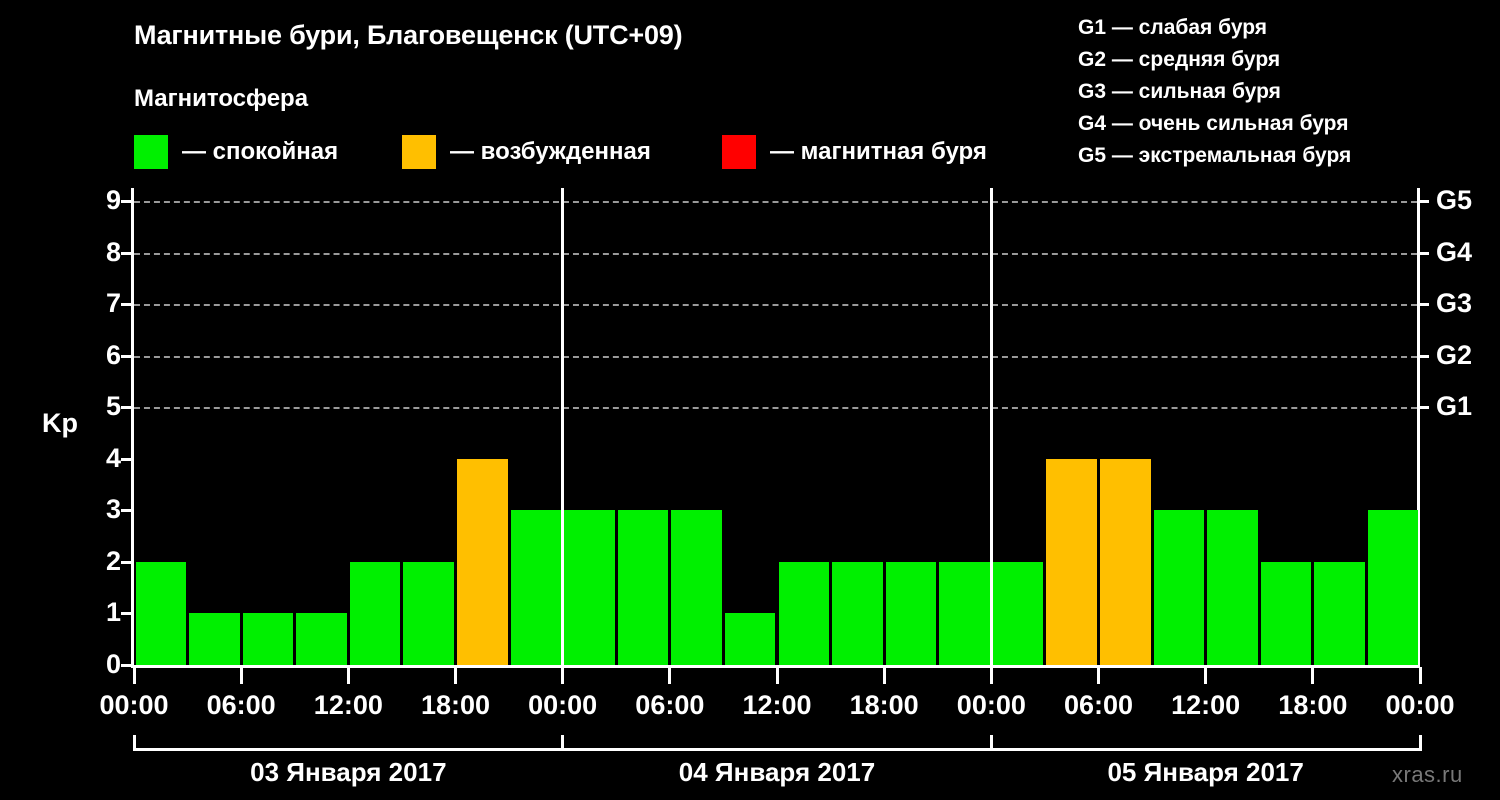 The height and width of the screenshot is (800, 1500). I want to click on legend-item-label: — спокойная, so click(260, 151).